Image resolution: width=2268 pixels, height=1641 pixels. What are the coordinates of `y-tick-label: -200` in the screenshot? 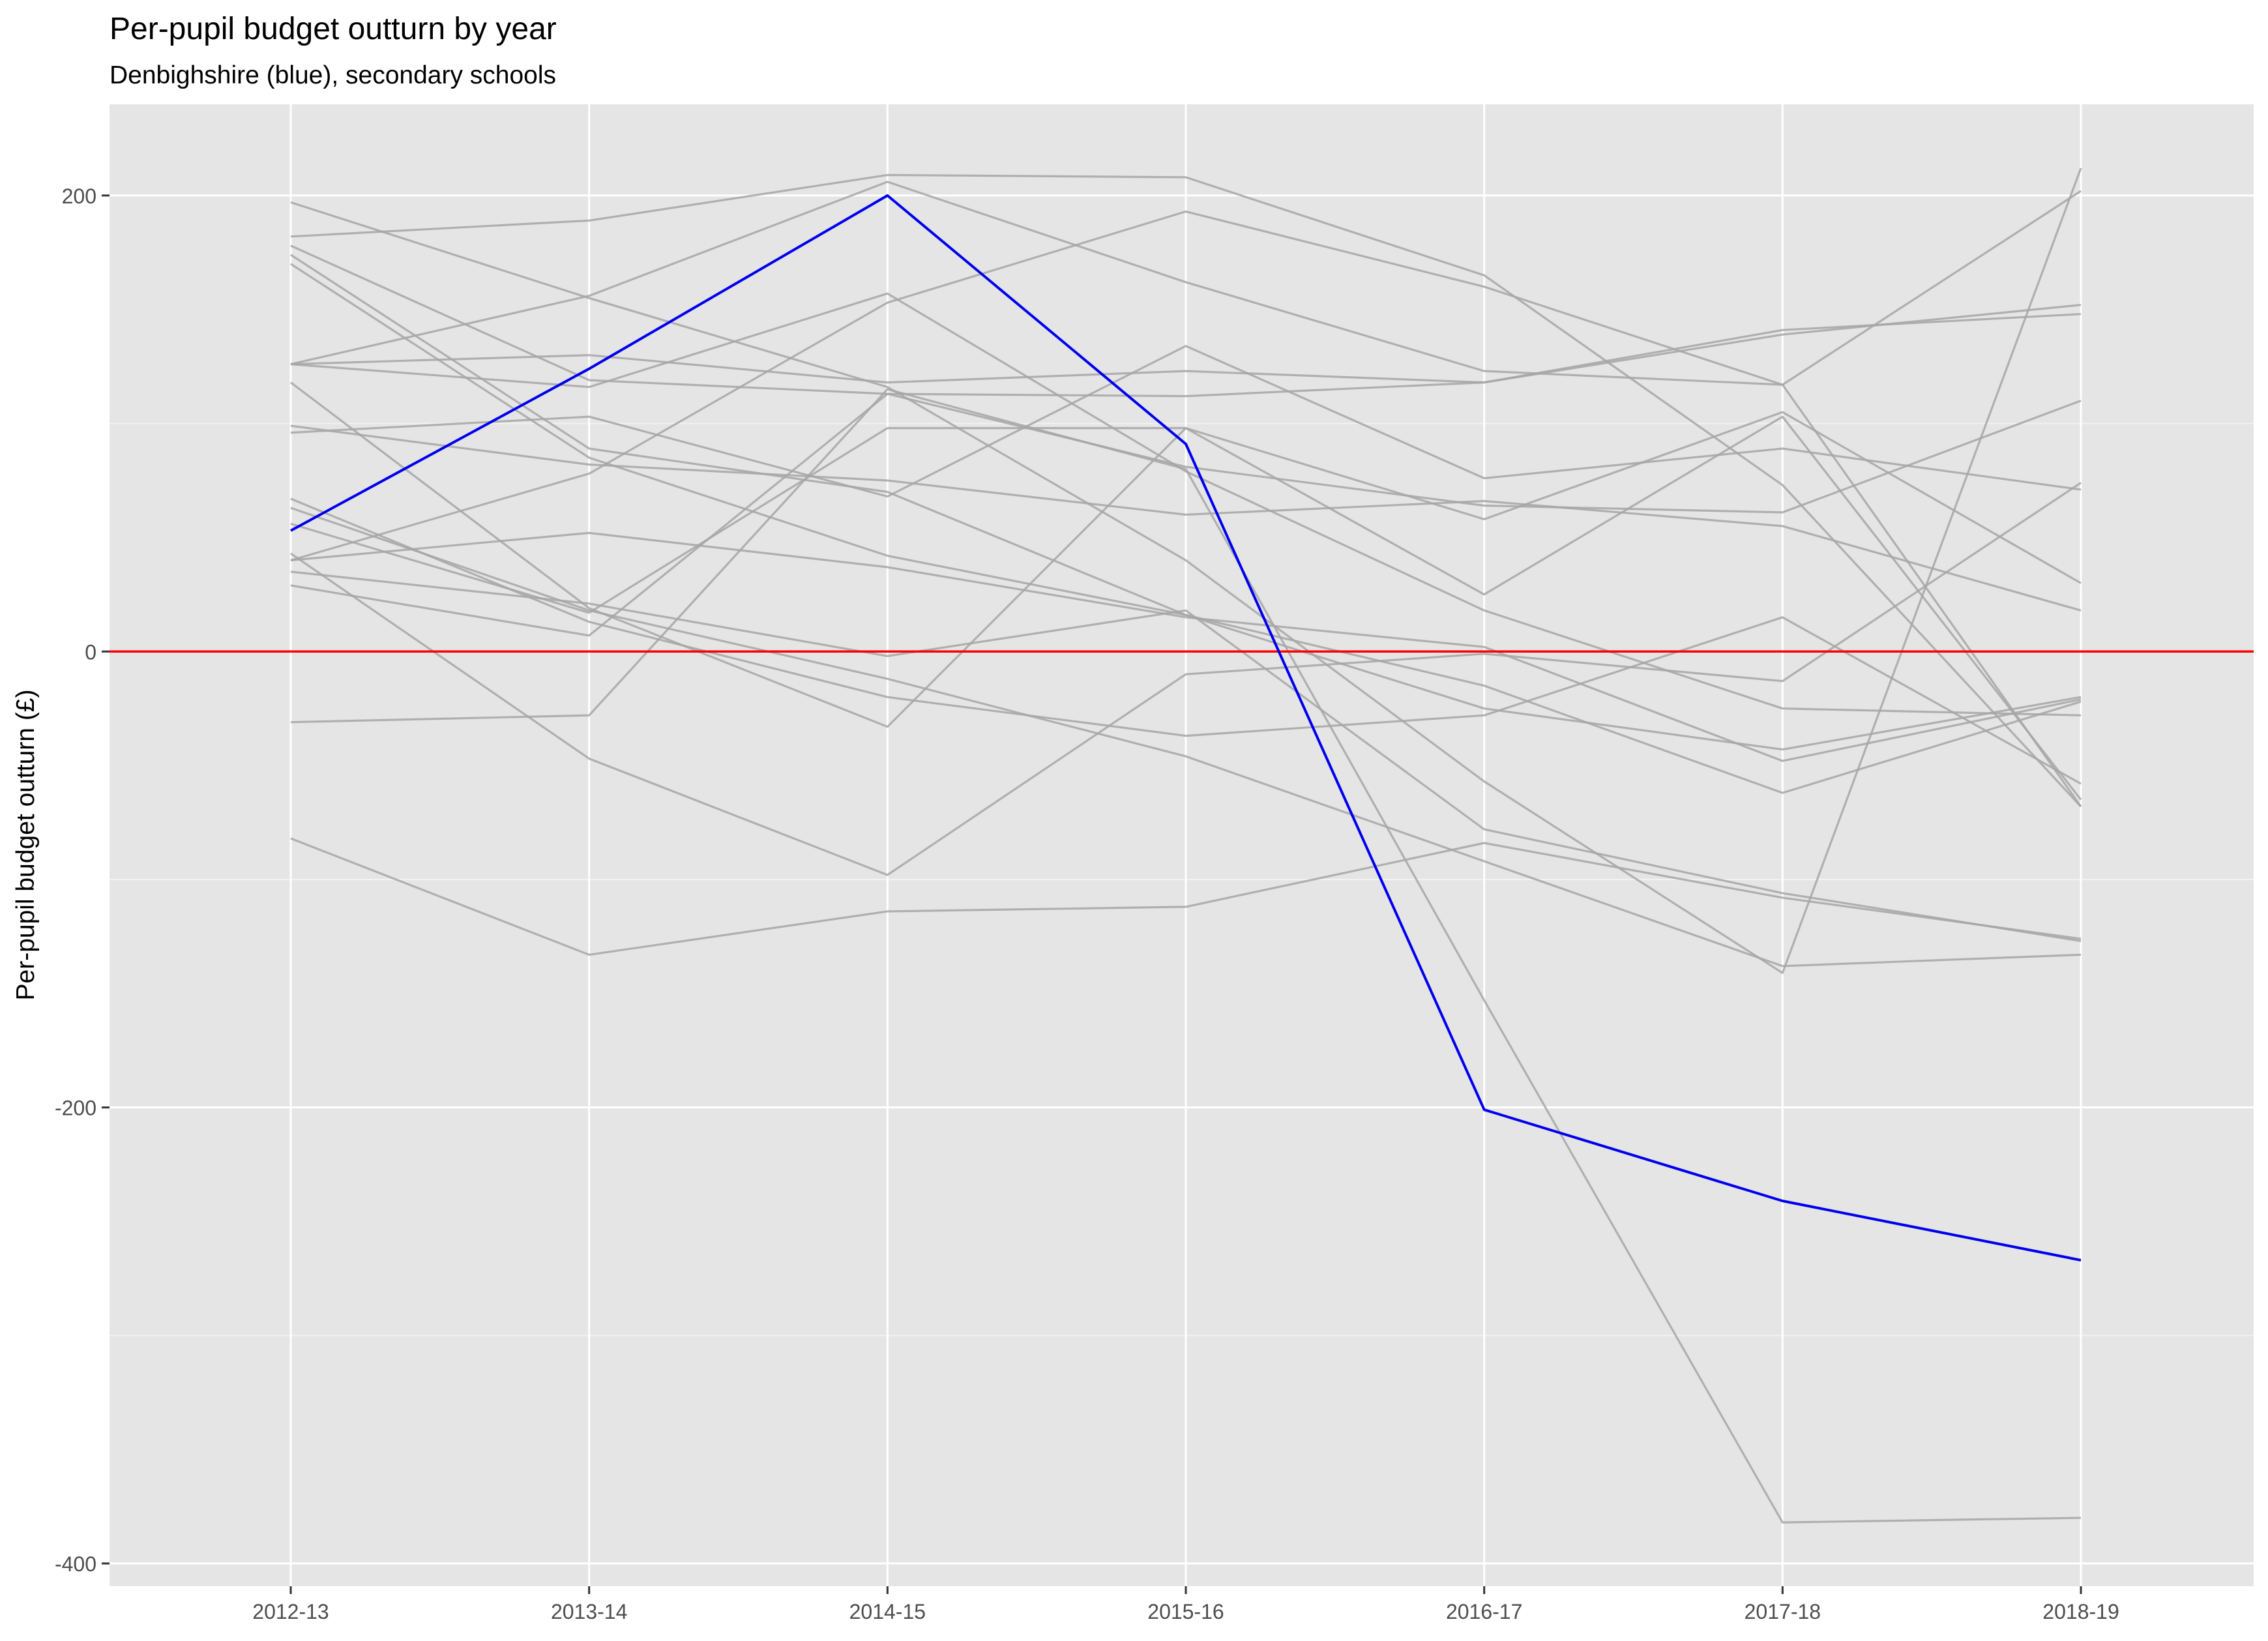 It's located at (75, 1108).